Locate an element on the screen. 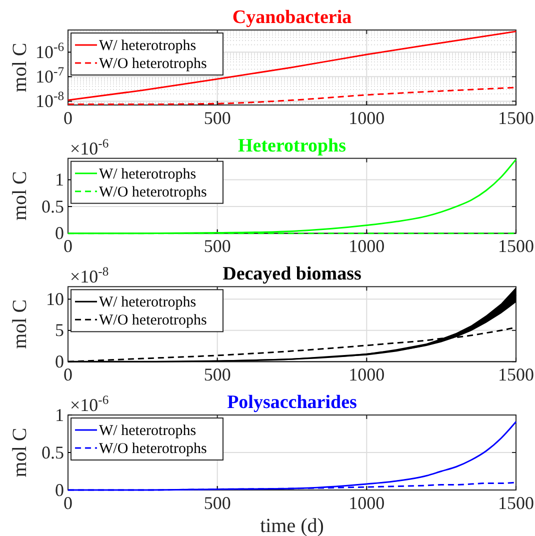  chart-title: Polysaccharides is located at coordinates (292, 402).